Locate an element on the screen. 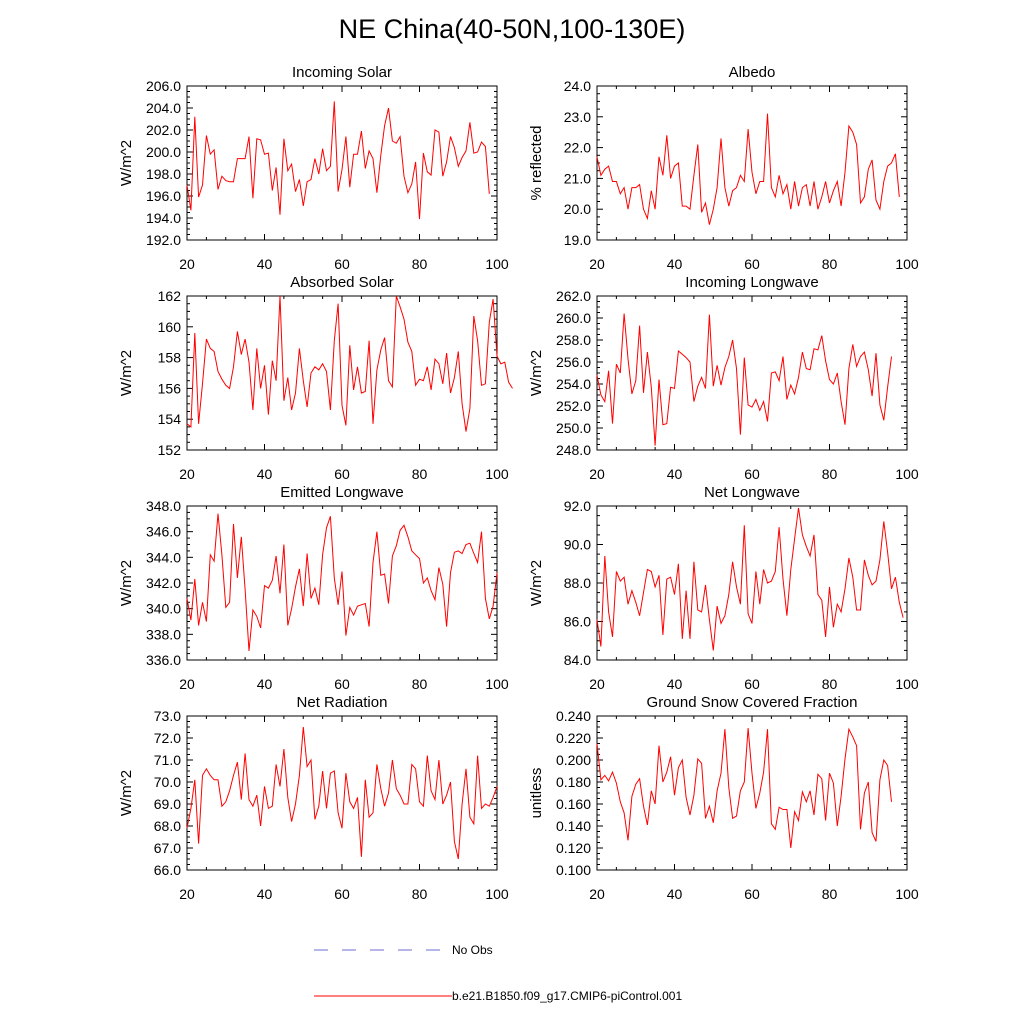  series-line-emitted-longwave is located at coordinates (342, 582).